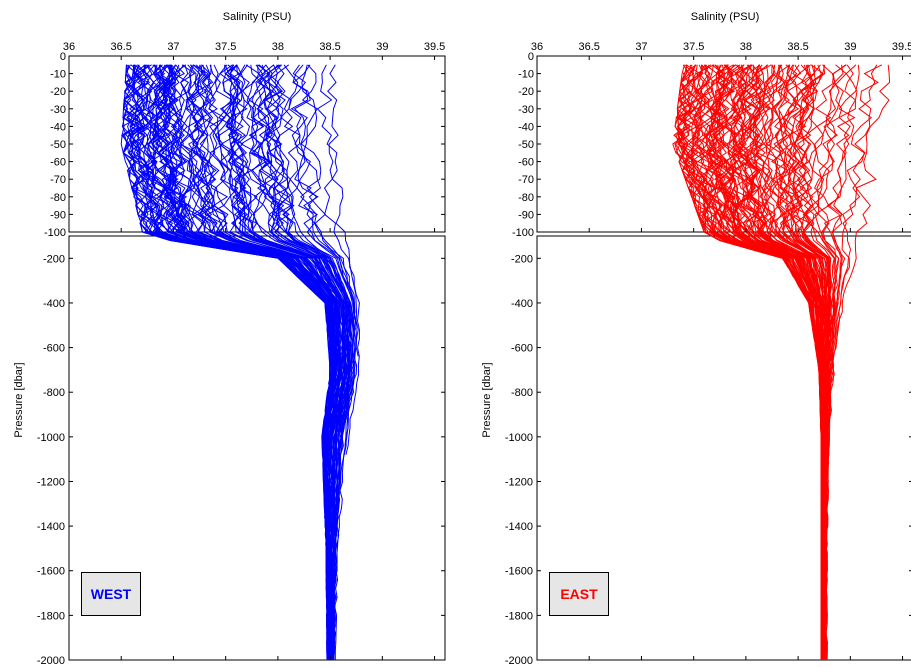 The height and width of the screenshot is (667, 911). I want to click on legend-east: EAST, so click(579, 594).